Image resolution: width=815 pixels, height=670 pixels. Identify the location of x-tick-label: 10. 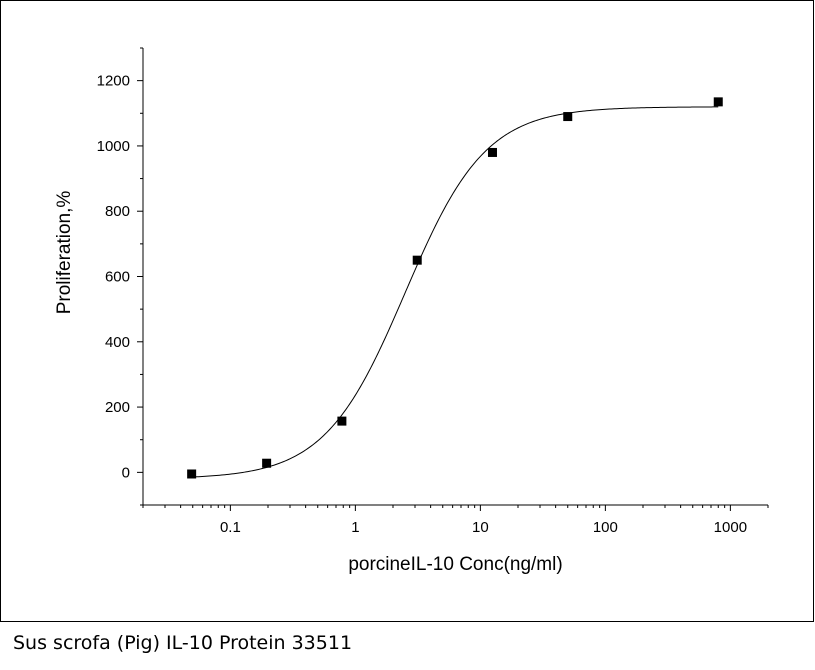
(480, 527).